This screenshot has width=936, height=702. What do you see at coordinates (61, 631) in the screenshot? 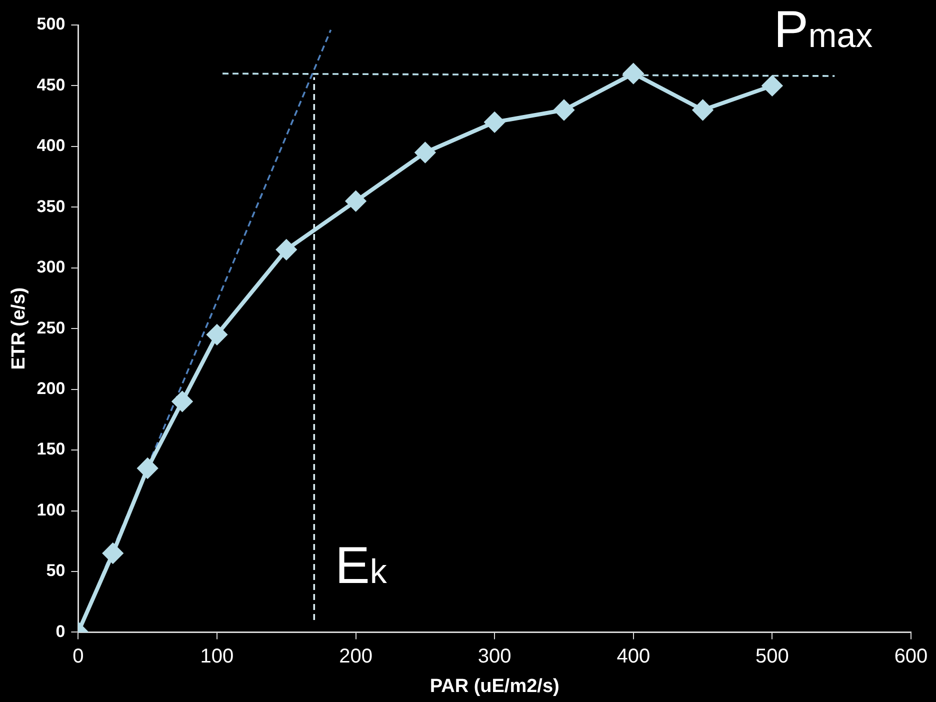
I see `y-tick-label: 0` at bounding box center [61, 631].